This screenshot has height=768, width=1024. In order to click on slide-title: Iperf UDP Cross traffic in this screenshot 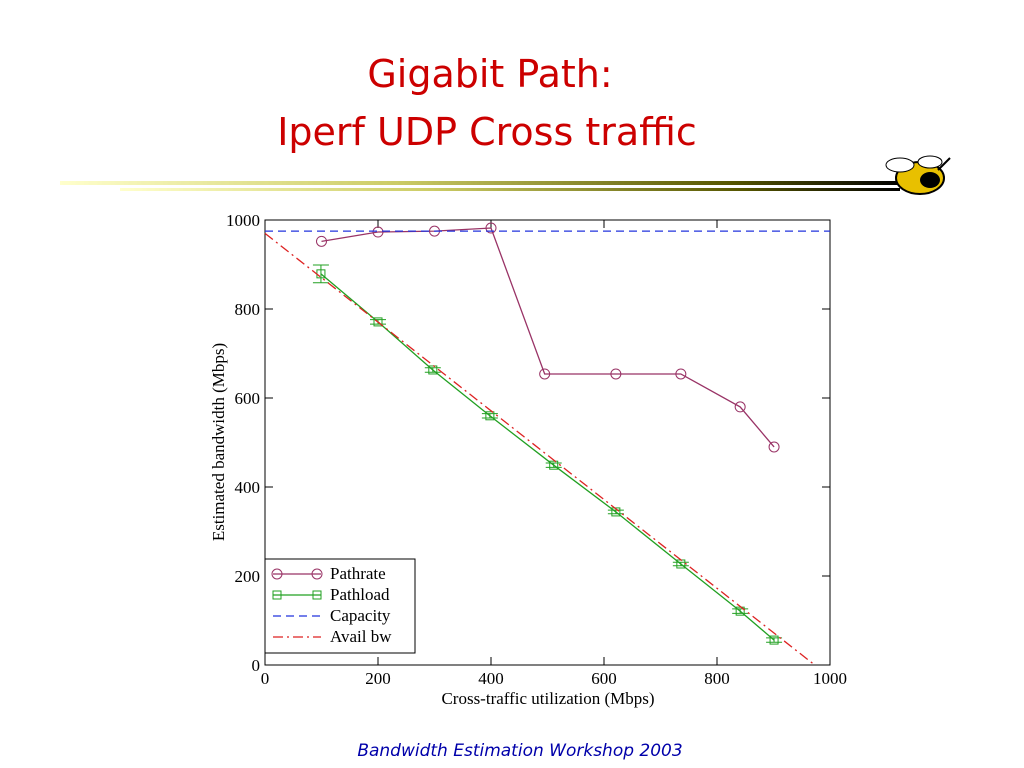, I will do `click(487, 132)`.